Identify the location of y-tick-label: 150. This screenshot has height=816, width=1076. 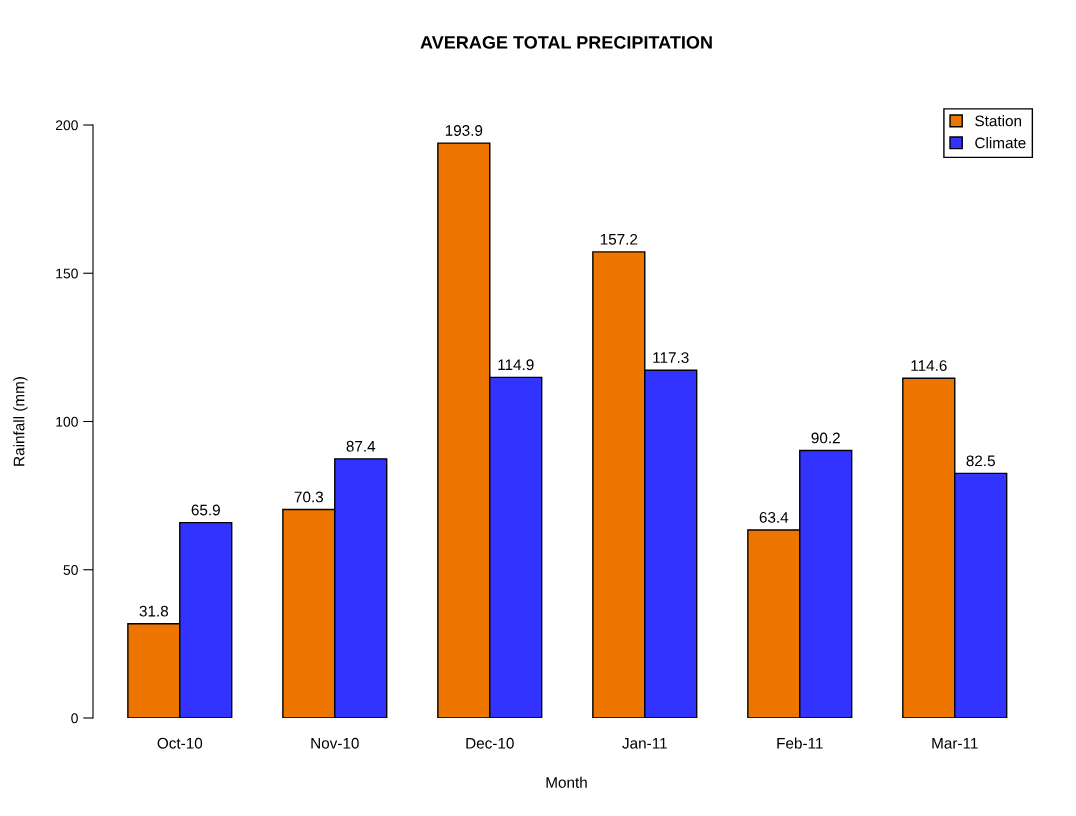
(67, 273).